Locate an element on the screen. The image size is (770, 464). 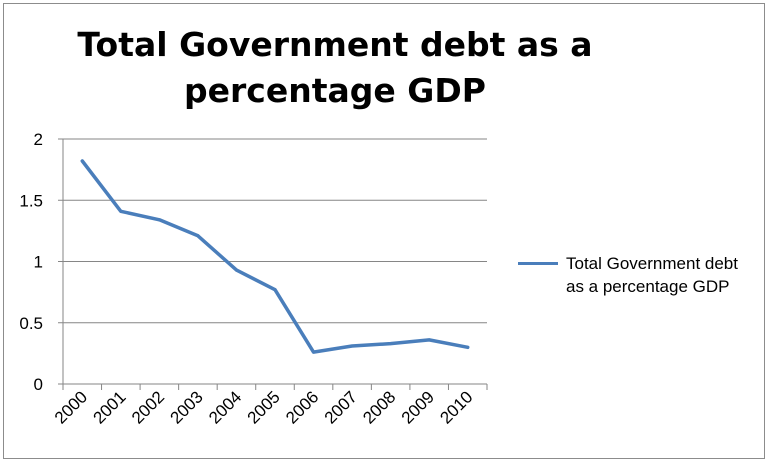
x-tick-label: 2006 is located at coordinates (302, 407).